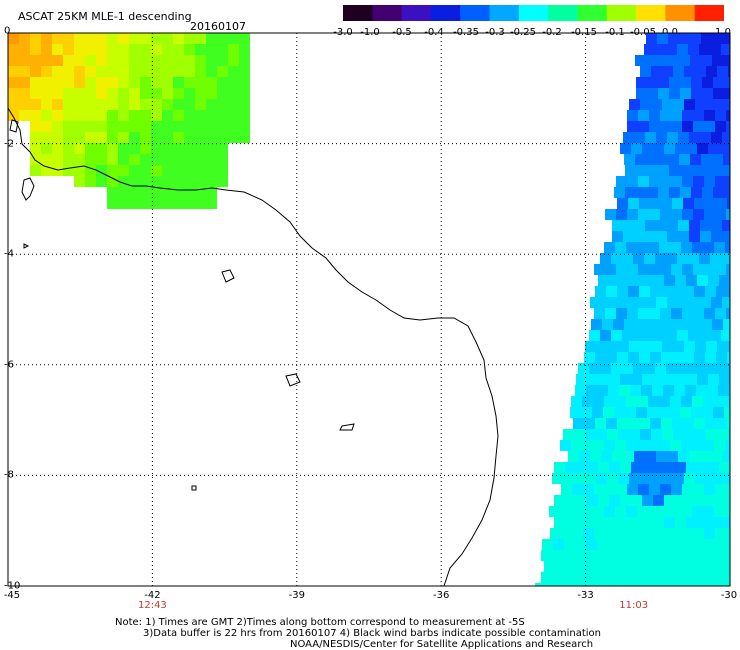 This screenshot has height=650, width=740. What do you see at coordinates (533, 13) in the screenshot?
I see `colorbar` at bounding box center [533, 13].